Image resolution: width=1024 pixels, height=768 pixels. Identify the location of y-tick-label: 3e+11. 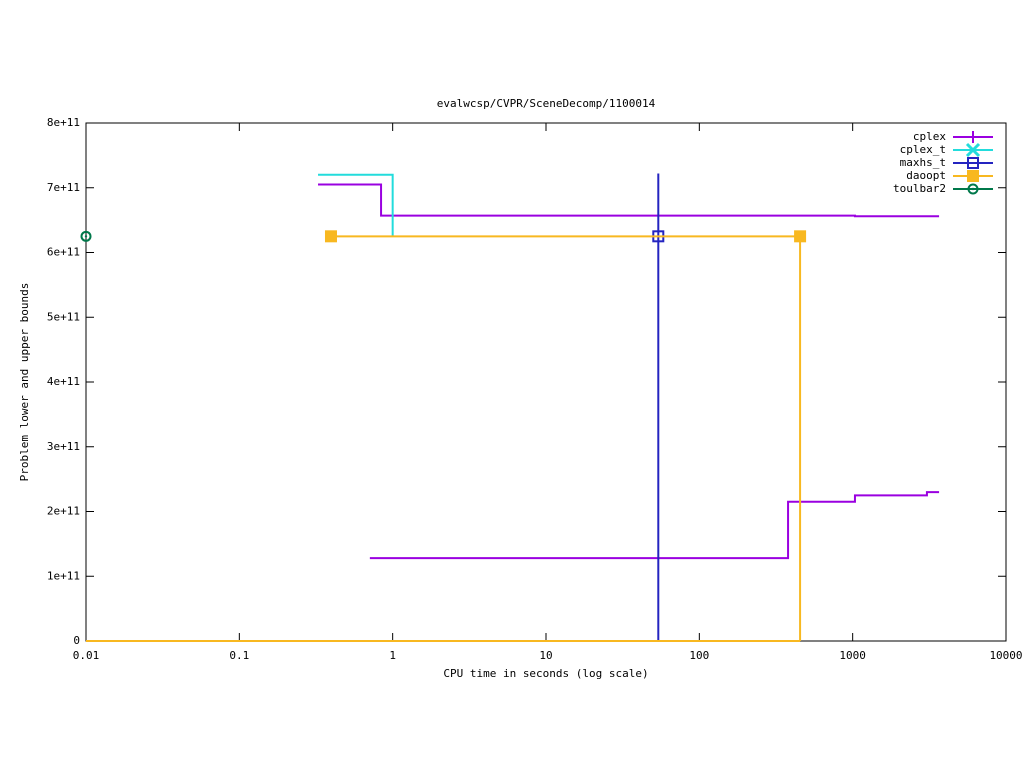
(63, 446).